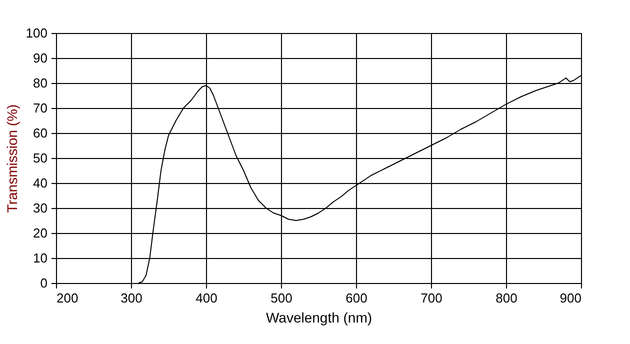 This screenshot has height=344, width=630. What do you see at coordinates (40, 233) in the screenshot?
I see `y-tick-label: 20` at bounding box center [40, 233].